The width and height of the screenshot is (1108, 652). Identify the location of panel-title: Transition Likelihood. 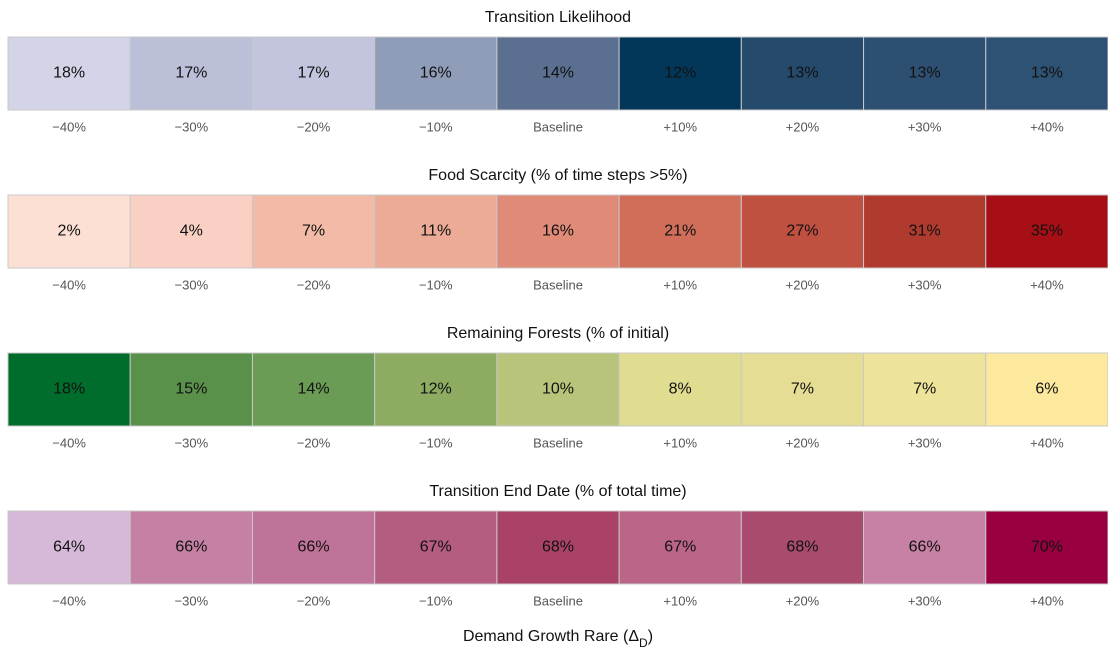
(558, 17).